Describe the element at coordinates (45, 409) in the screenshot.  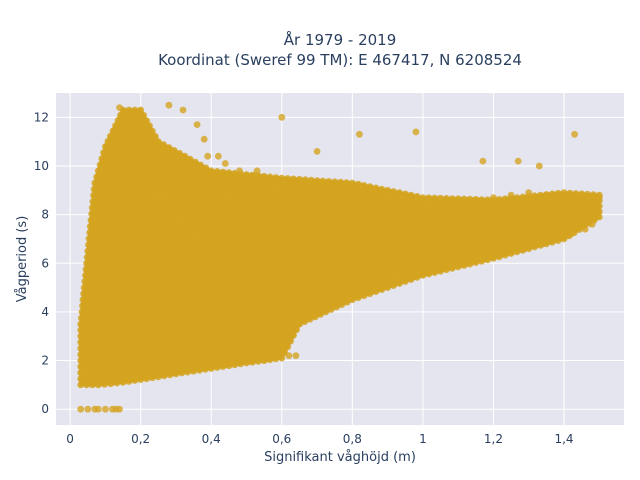
I see `y-tick-label: 0` at that location.